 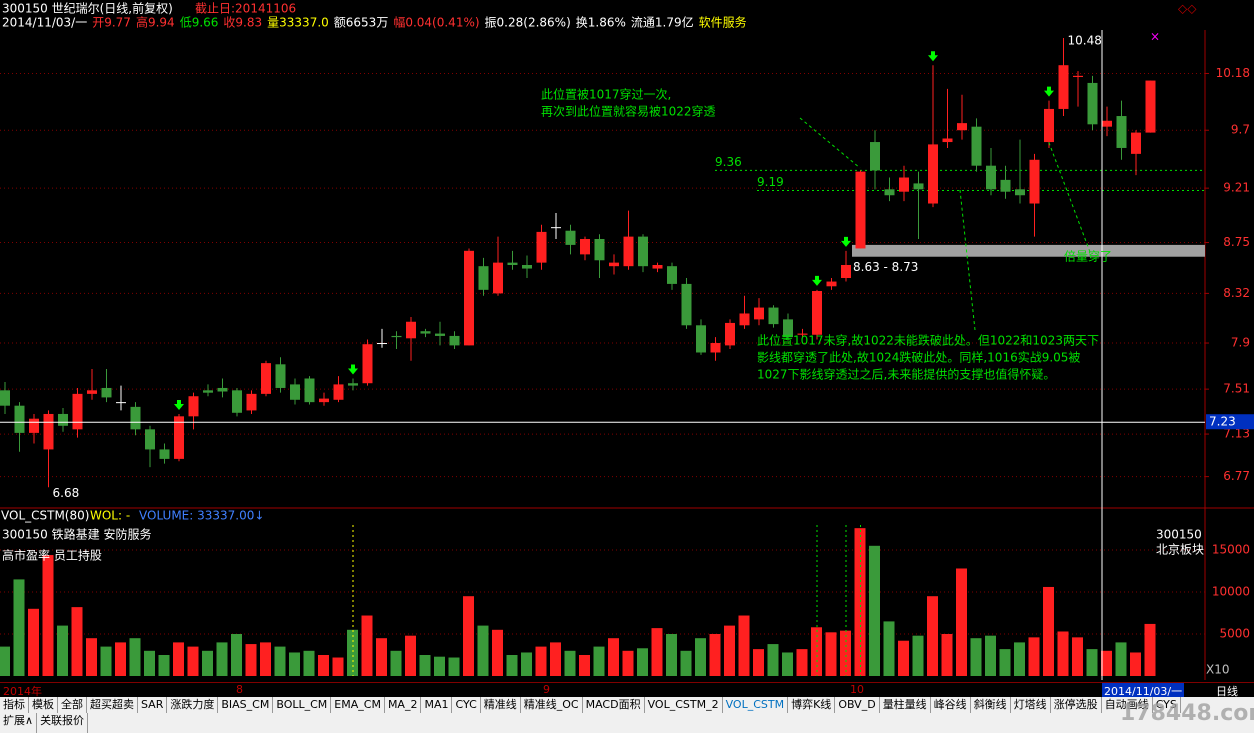 What do you see at coordinates (1031, 705) in the screenshot?
I see `tab: 灯塔线` at bounding box center [1031, 705].